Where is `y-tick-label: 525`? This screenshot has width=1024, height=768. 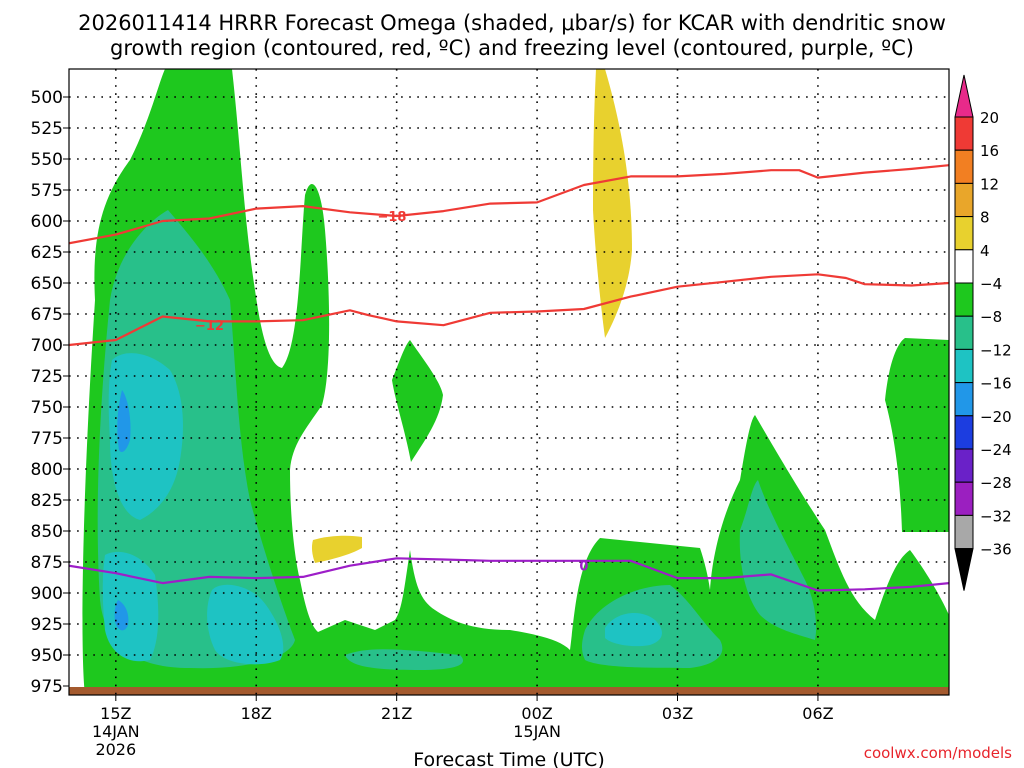
y-tick-label: 525 is located at coordinates (47, 129).